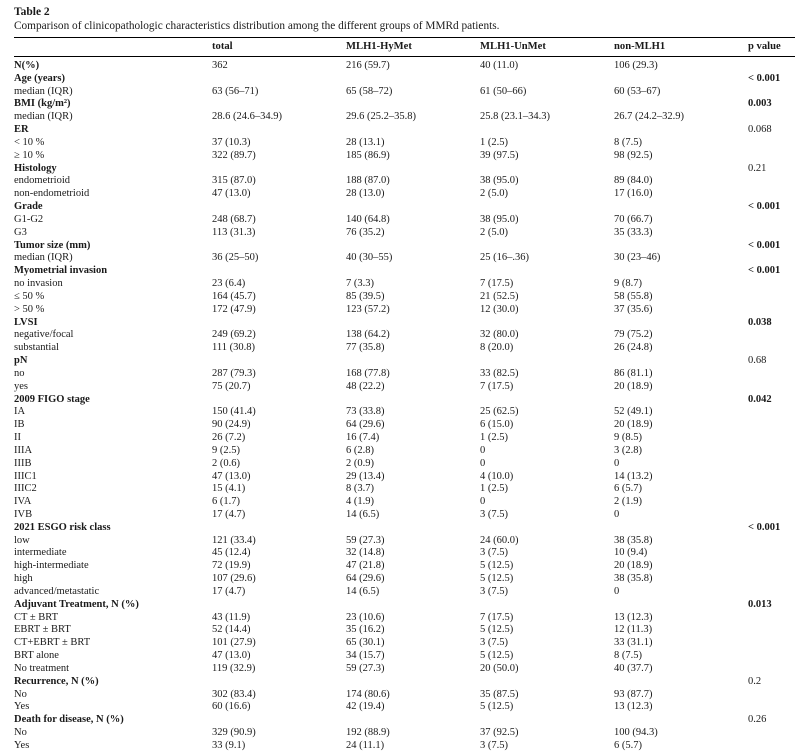  Describe the element at coordinates (234, 335) in the screenshot. I see `cell-value: 249 (69.2)` at that location.